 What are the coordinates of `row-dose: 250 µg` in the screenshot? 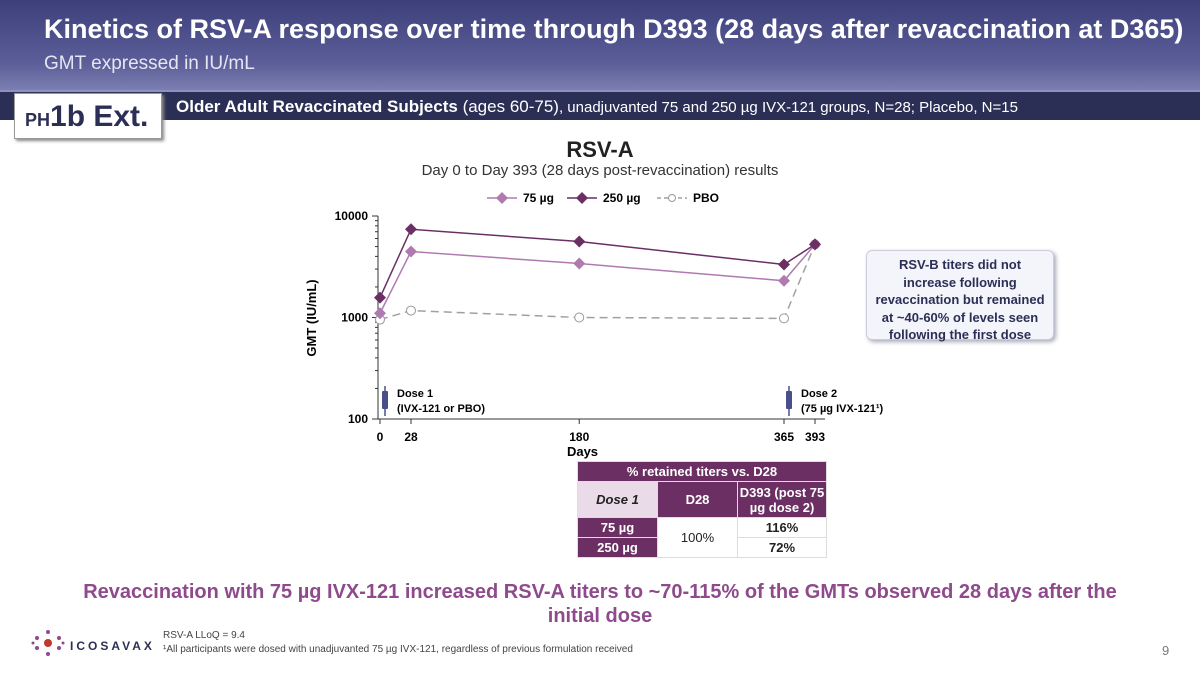 It's located at (617, 547).